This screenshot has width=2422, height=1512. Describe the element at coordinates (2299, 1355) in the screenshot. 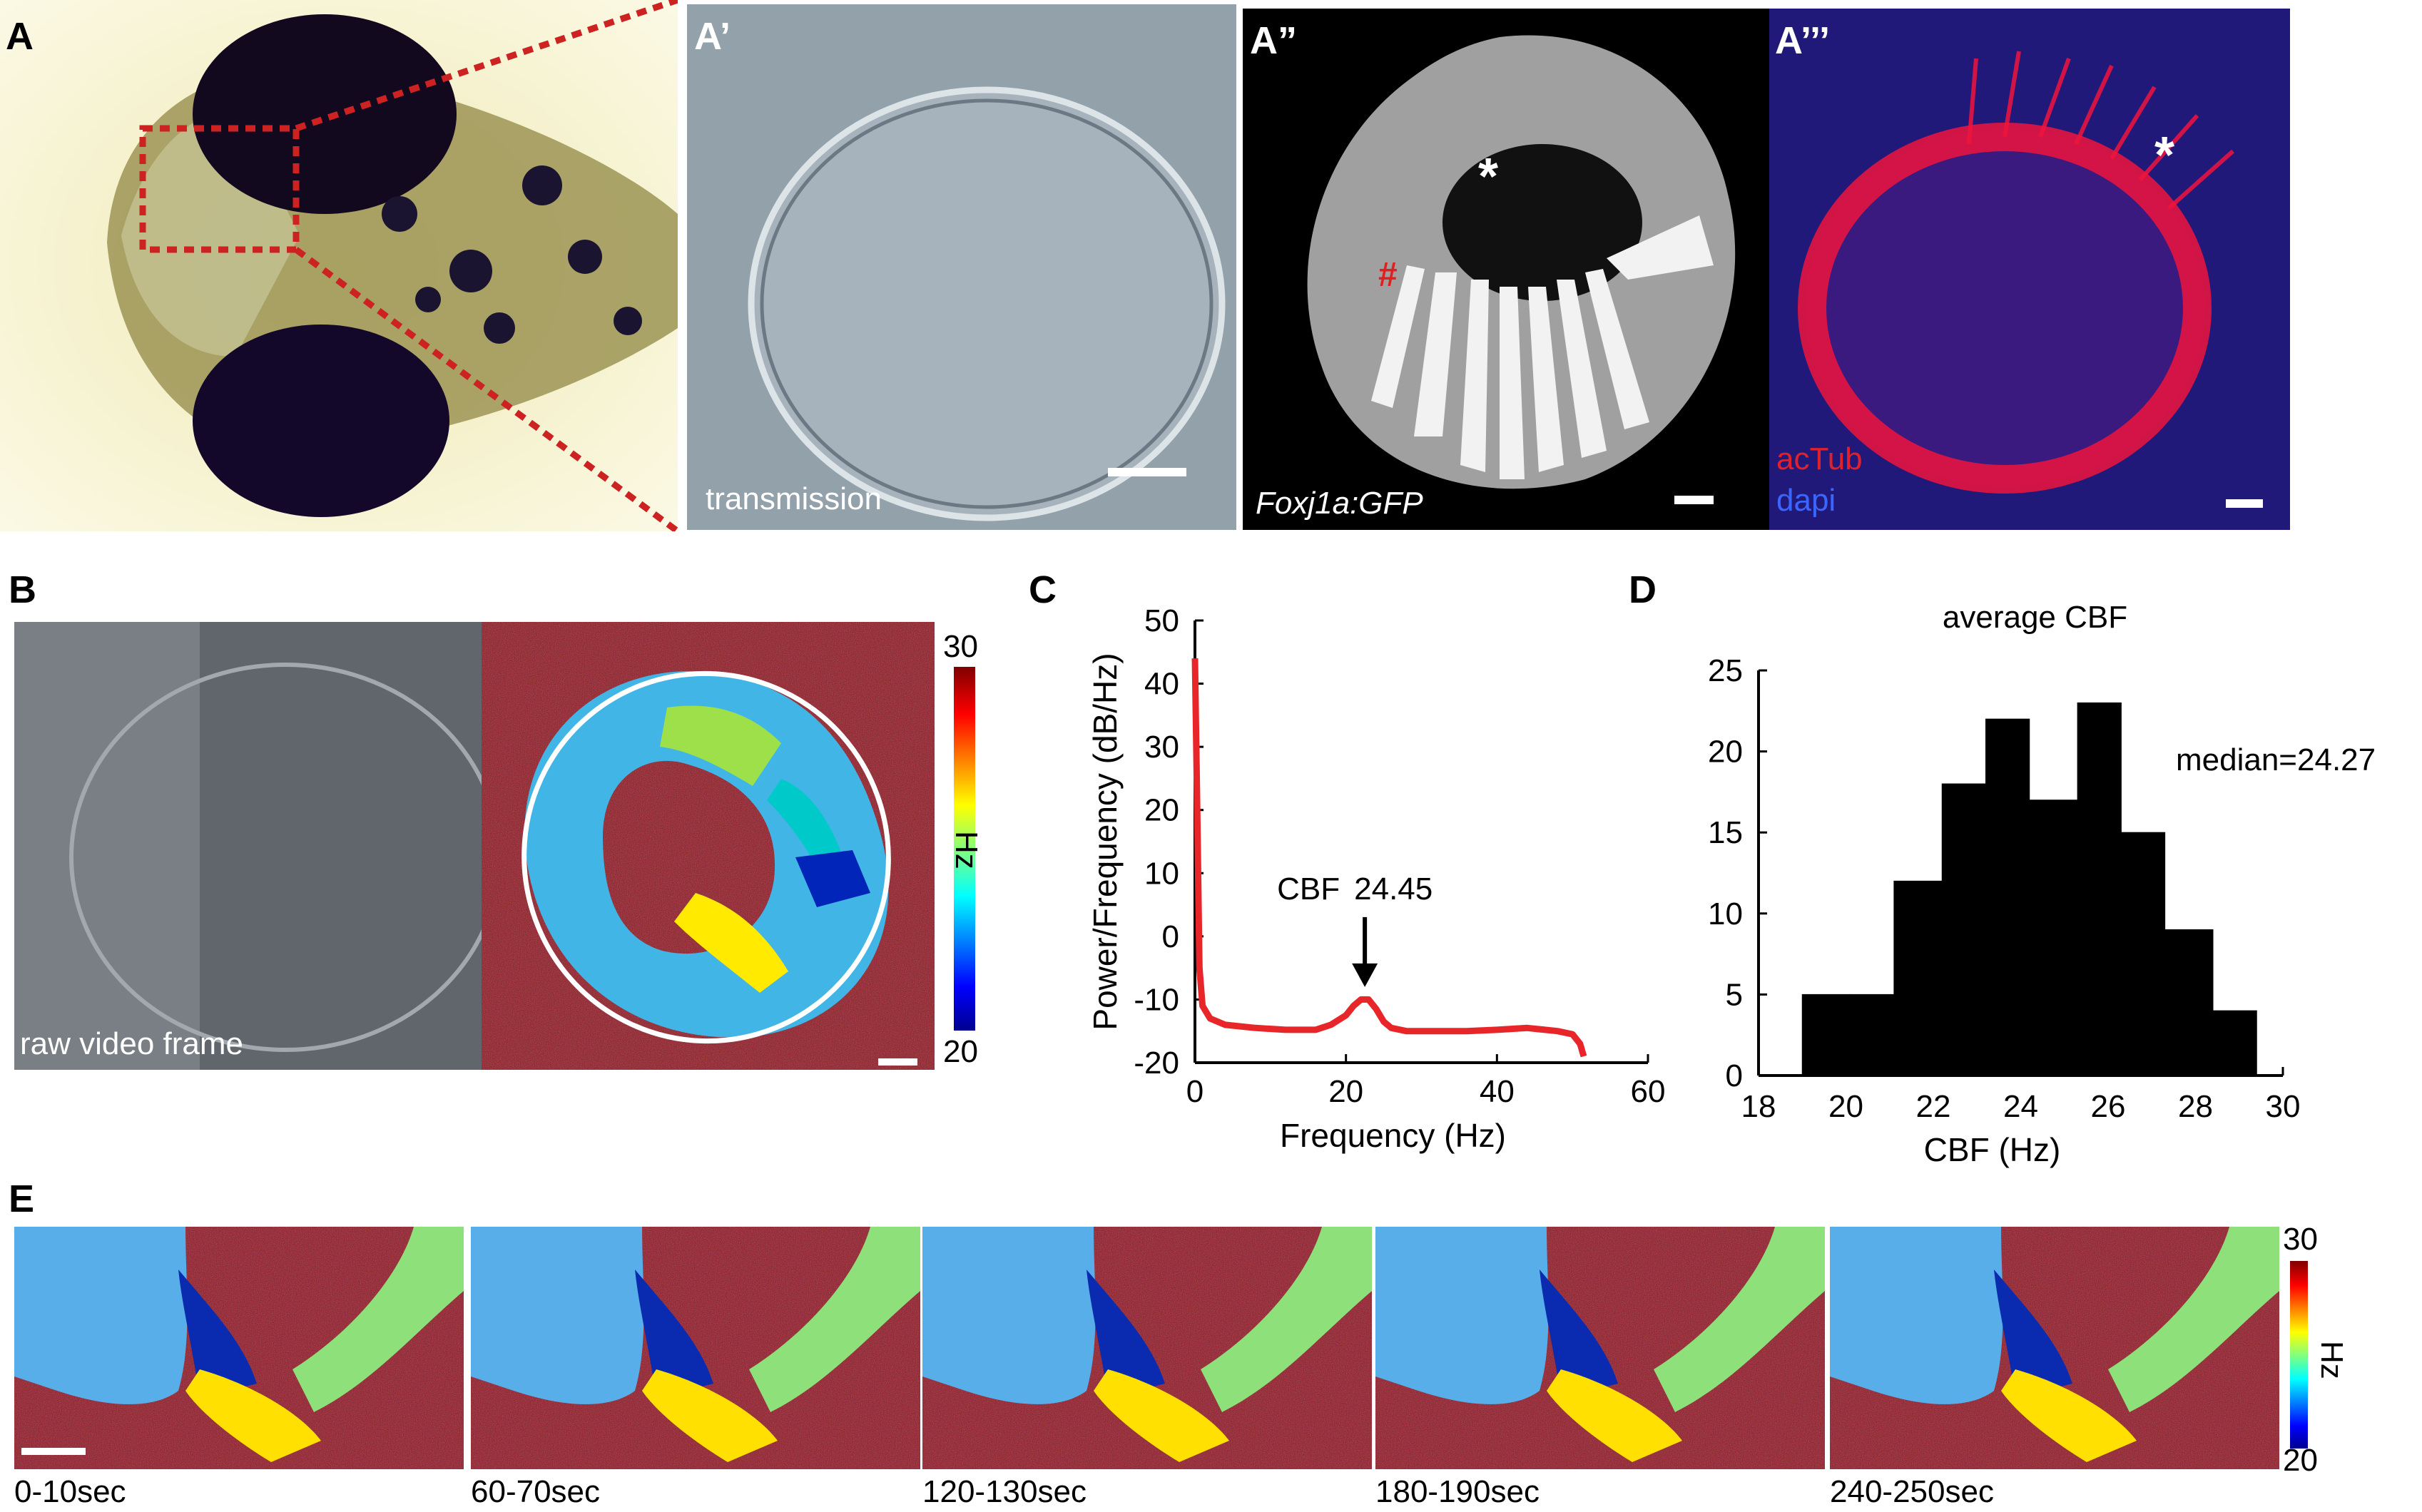

I see `colorbar-e` at that location.